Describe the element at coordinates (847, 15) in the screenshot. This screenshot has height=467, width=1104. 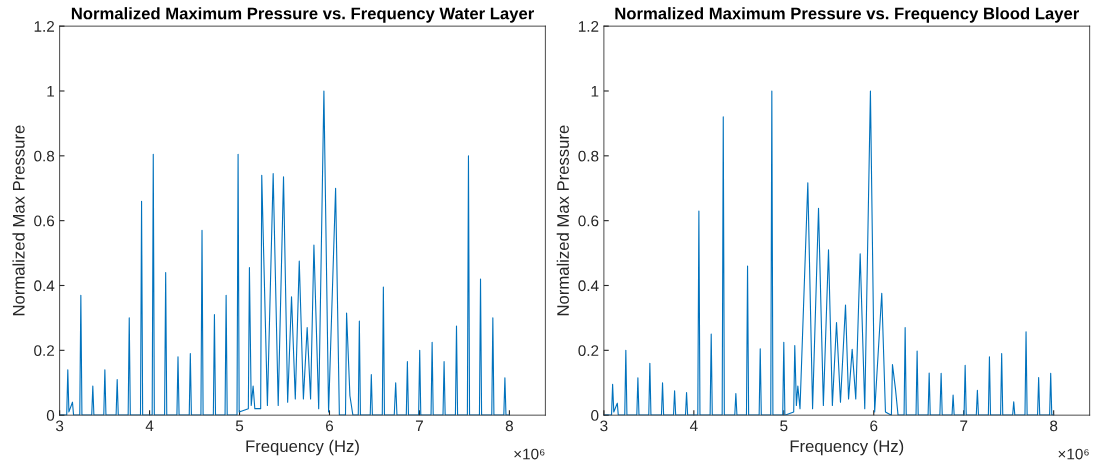
I see `chart-title: Normalized Maximum Pressure vs. Frequency Blood Layer` at that location.